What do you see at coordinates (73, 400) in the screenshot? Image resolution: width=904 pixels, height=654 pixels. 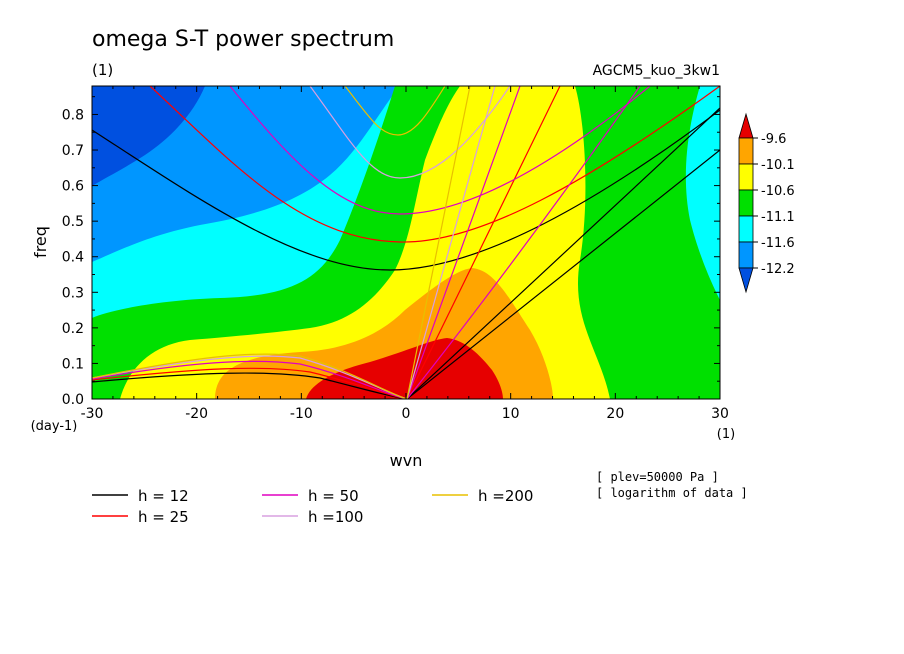 I see `y-tick-label: 0.0` at bounding box center [73, 400].